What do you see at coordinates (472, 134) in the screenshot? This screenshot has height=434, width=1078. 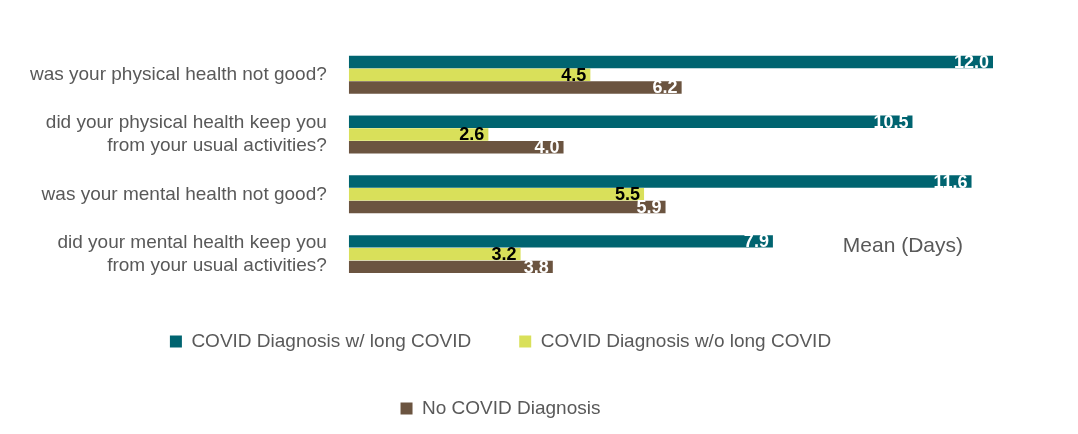 I see `data-label: 2.6` at bounding box center [472, 134].